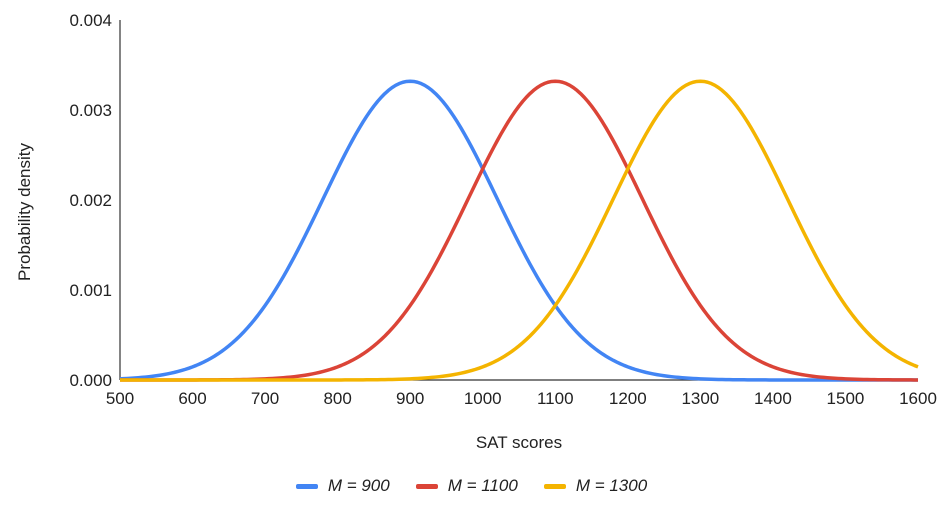  Describe the element at coordinates (358, 485) in the screenshot. I see `legend-label-m900: M = 900` at that location.